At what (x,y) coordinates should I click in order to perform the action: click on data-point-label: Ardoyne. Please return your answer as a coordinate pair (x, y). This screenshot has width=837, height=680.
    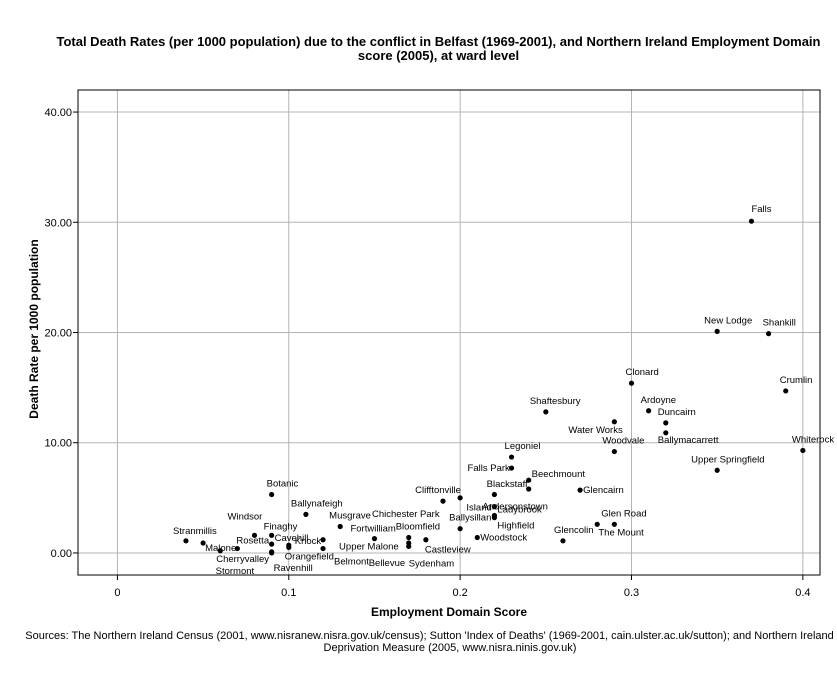
    Looking at the image, I should click on (658, 400).